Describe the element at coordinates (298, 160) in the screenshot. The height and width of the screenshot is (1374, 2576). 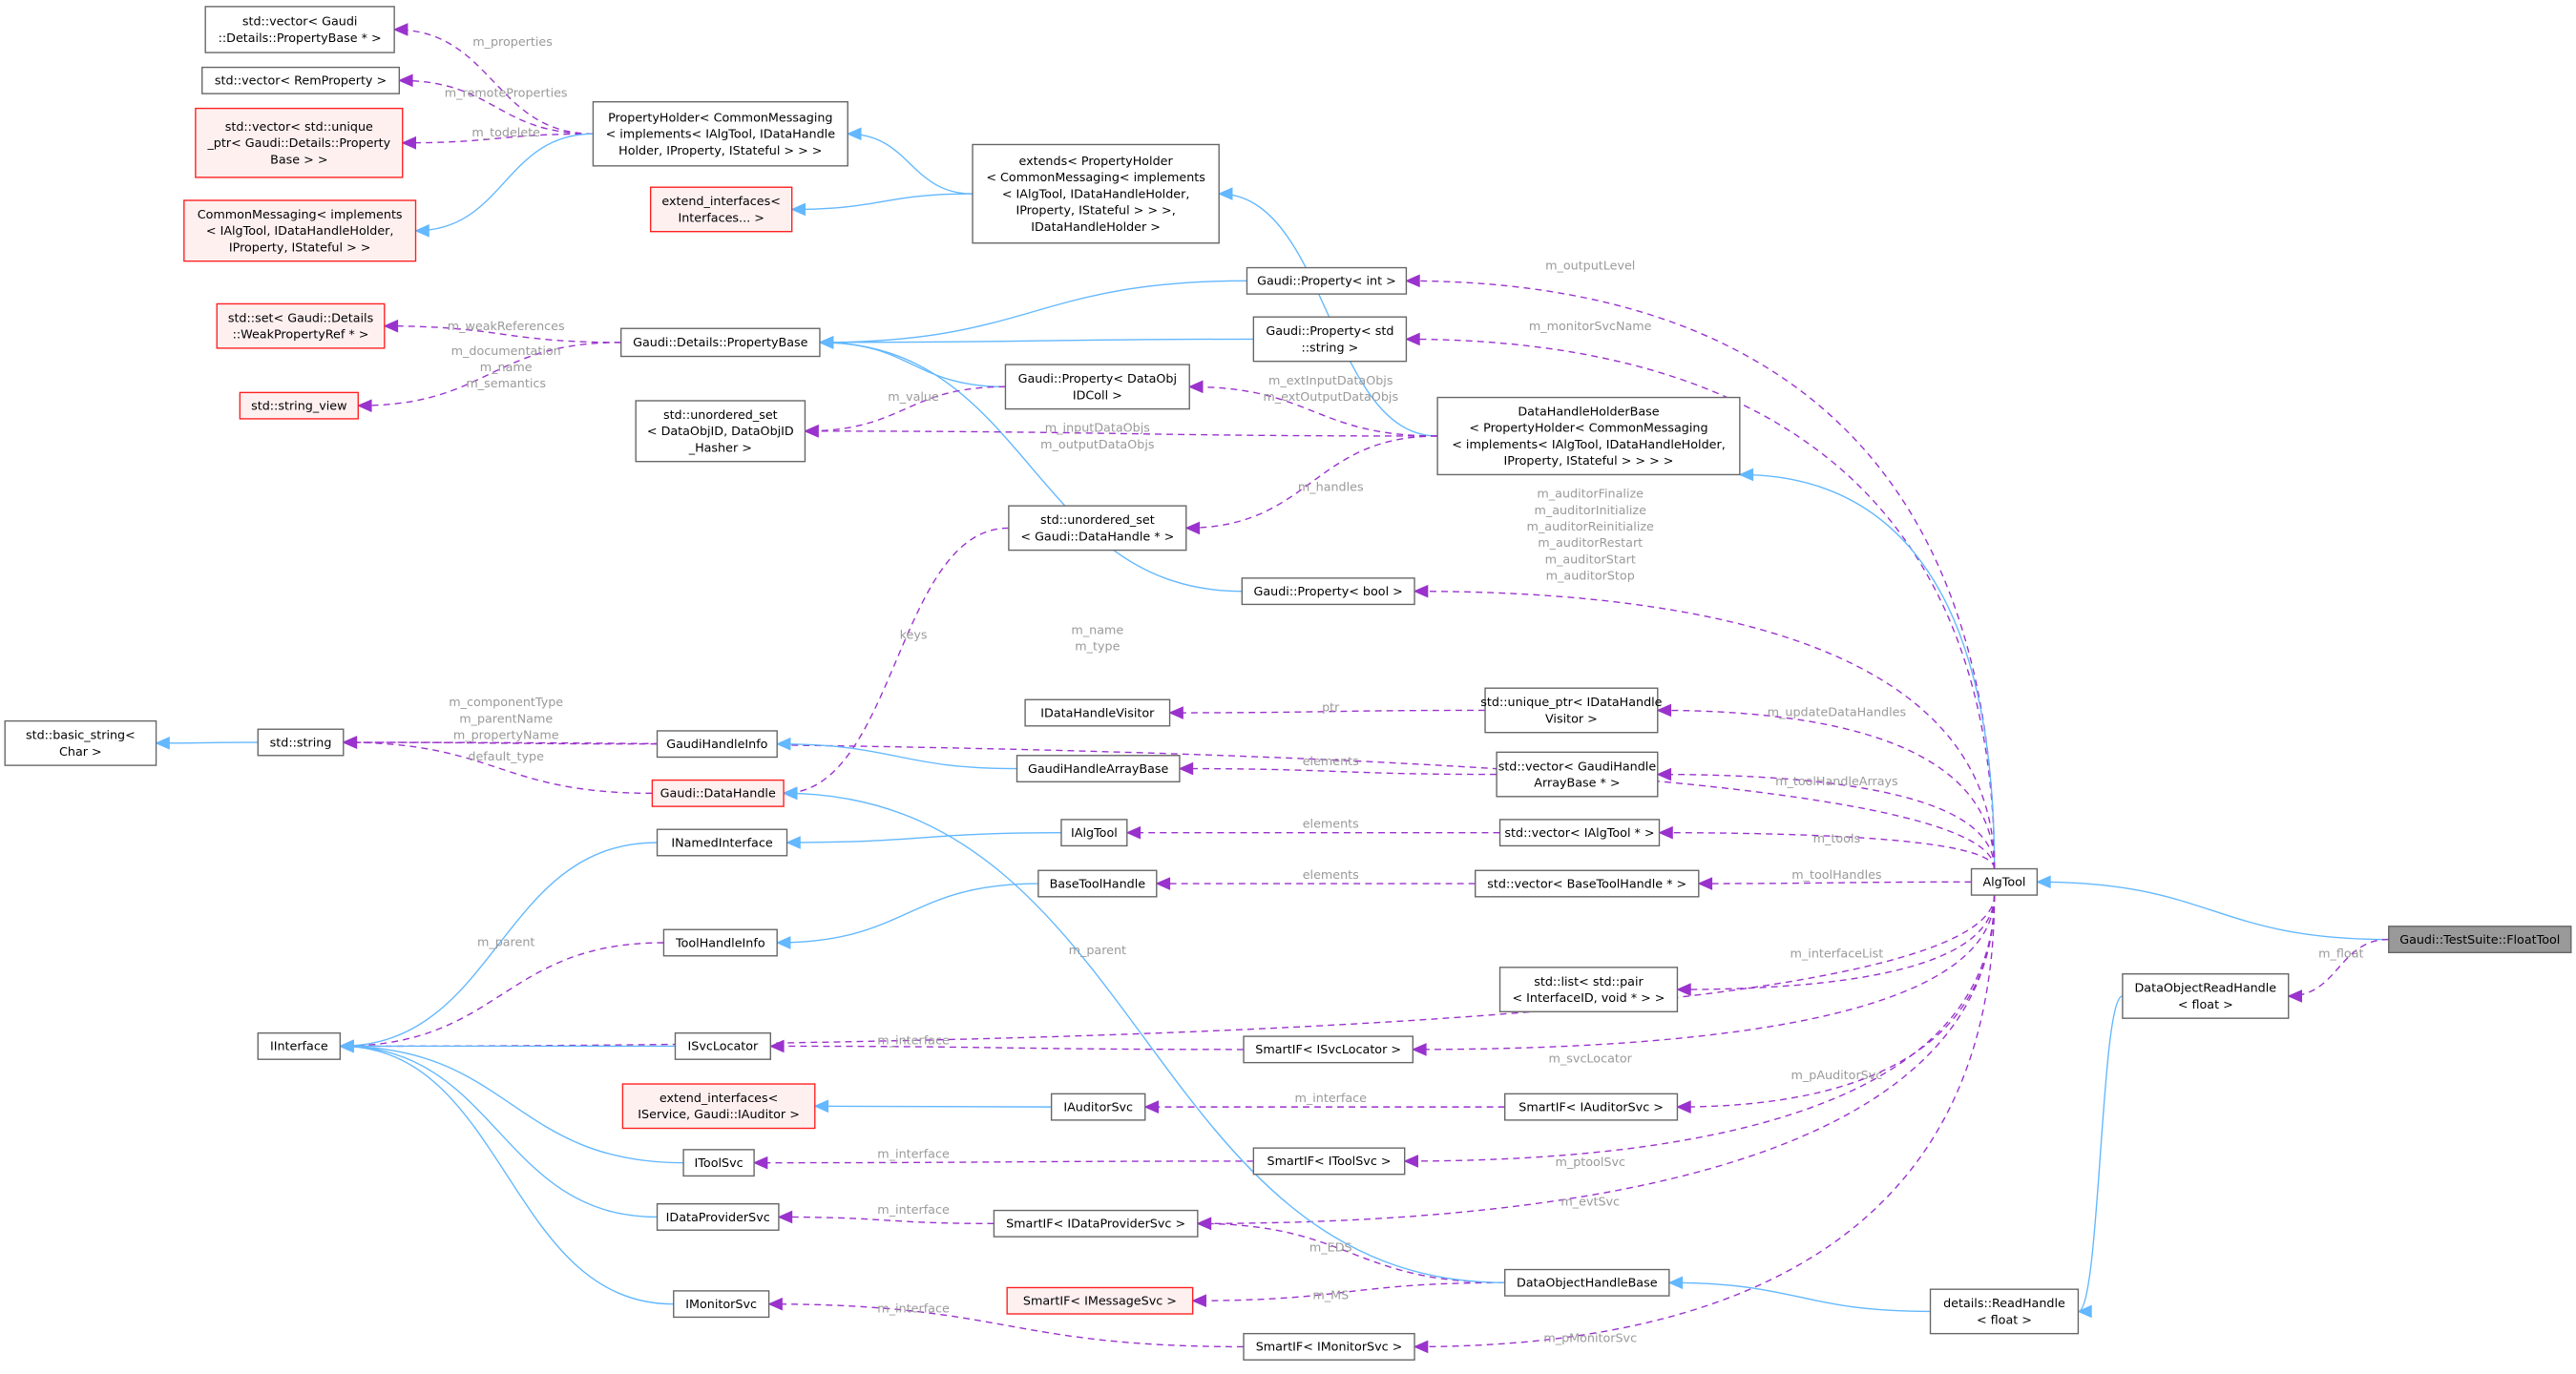
I see `node-label: Base > >` at that location.